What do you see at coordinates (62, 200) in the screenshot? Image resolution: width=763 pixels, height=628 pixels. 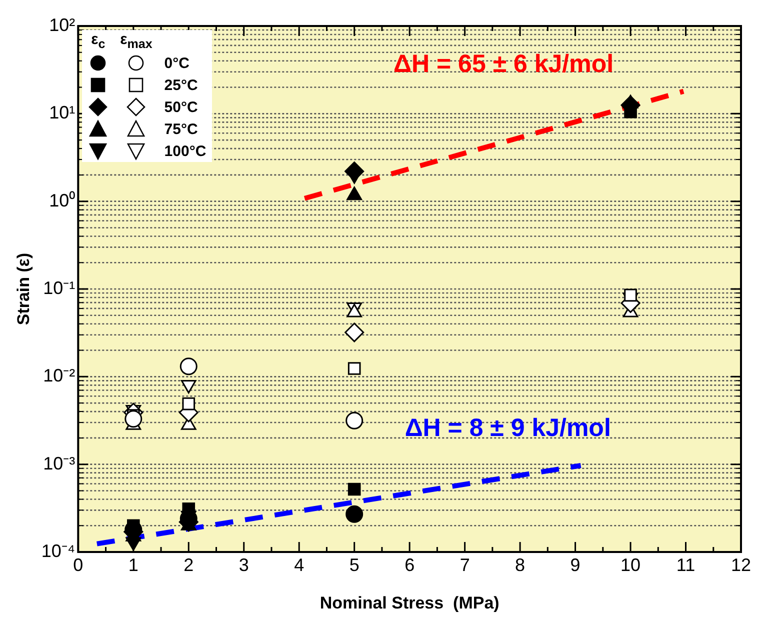 I see `y-tick-label: 10⁰` at bounding box center [62, 200].